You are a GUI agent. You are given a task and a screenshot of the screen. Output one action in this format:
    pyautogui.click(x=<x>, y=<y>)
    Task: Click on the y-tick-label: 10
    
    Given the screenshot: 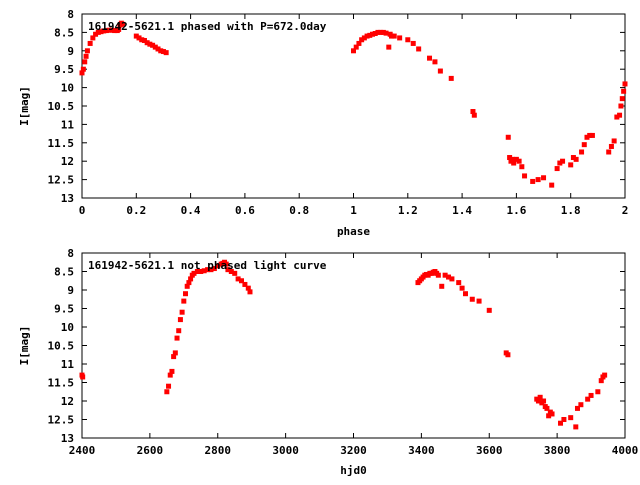 What is the action you would take?
    pyautogui.click(x=67, y=88)
    